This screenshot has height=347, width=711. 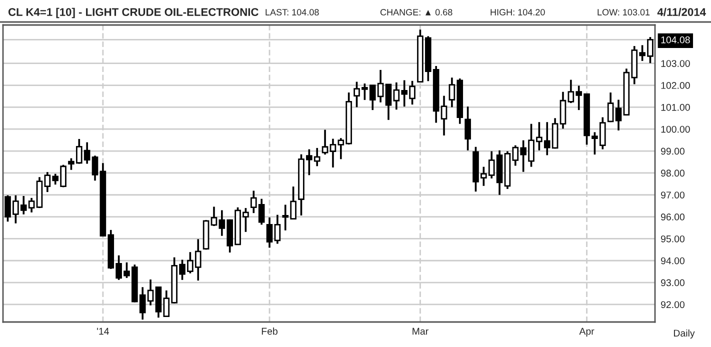 I want to click on y-tick-label: 97.00, so click(x=673, y=195).